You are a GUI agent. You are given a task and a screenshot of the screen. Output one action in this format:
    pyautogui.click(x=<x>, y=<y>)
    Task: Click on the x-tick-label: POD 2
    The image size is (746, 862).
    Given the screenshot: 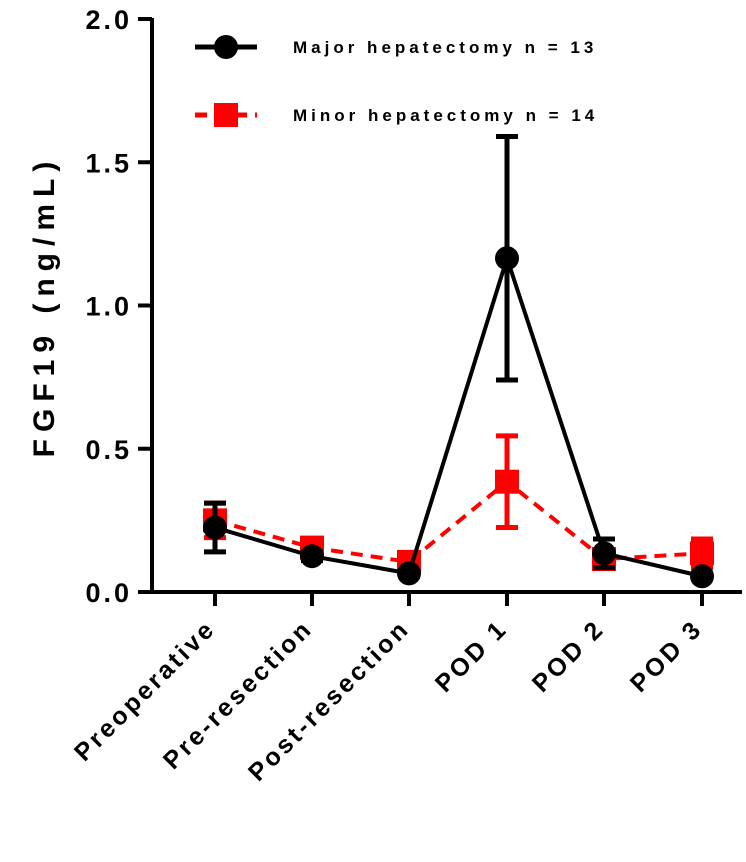 What is the action you would take?
    pyautogui.click(x=568, y=655)
    